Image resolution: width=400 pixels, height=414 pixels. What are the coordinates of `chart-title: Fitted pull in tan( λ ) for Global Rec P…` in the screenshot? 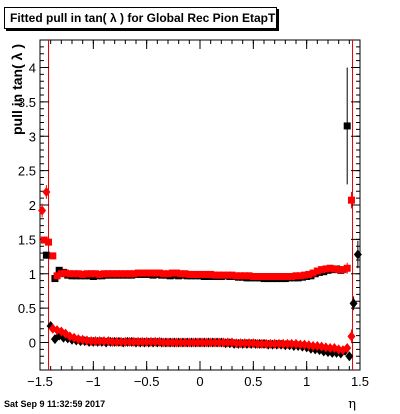 It's located at (140, 18).